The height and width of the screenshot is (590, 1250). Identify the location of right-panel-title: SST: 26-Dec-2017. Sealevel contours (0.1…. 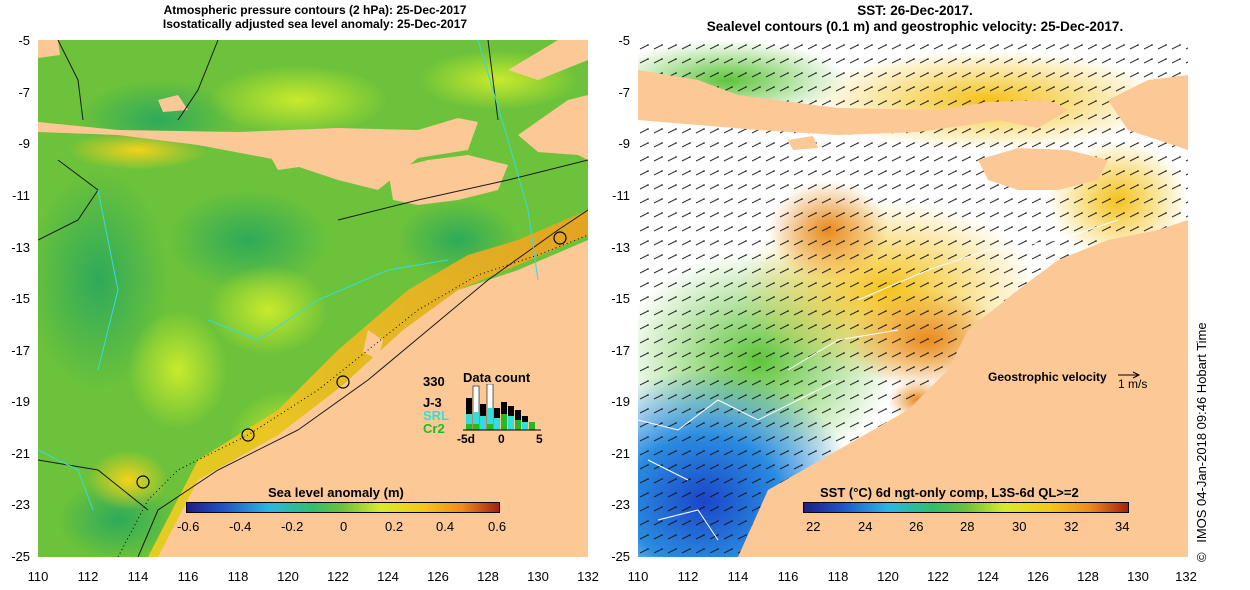
(915, 19).